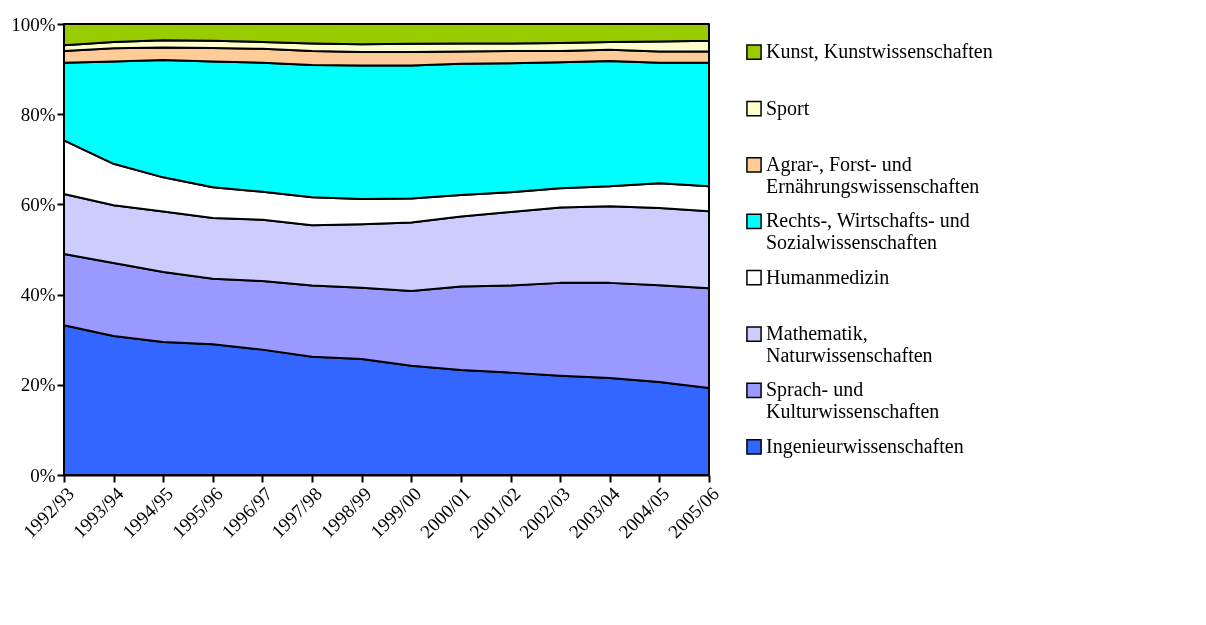  What do you see at coordinates (788, 108) in the screenshot?
I see `legend-label: Sport` at bounding box center [788, 108].